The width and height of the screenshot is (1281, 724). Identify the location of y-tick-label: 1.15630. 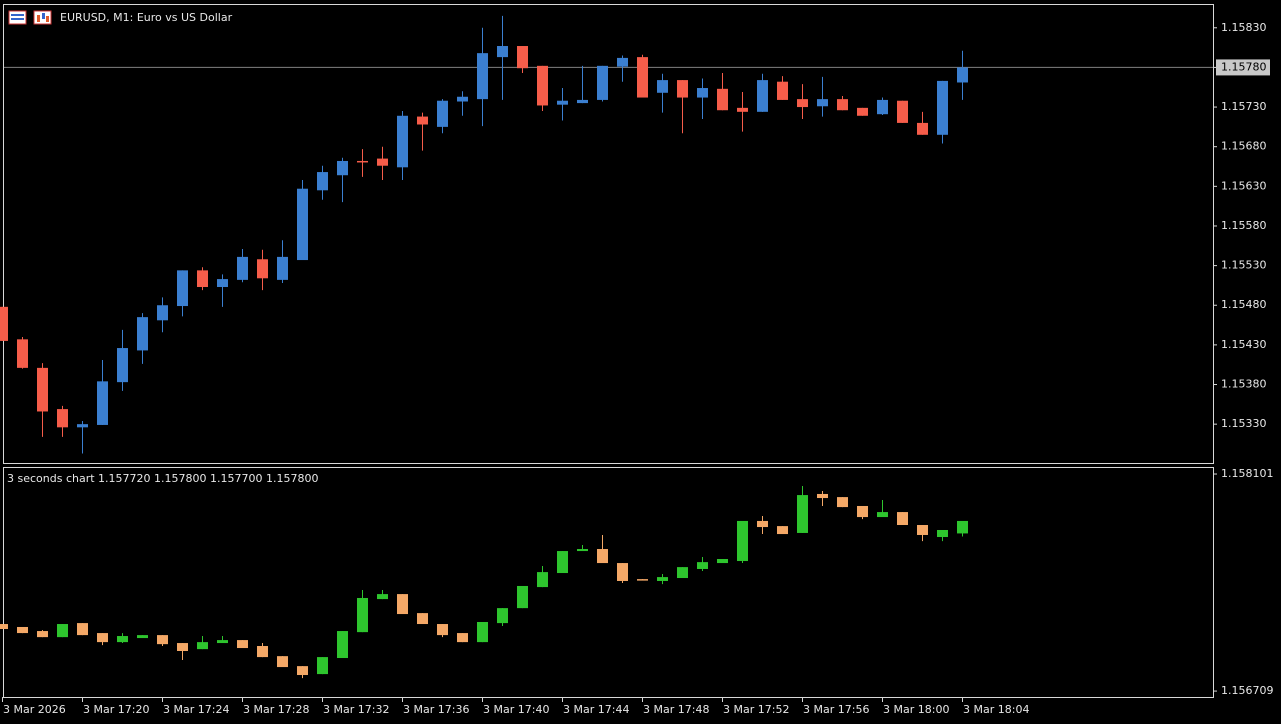
(1244, 185).